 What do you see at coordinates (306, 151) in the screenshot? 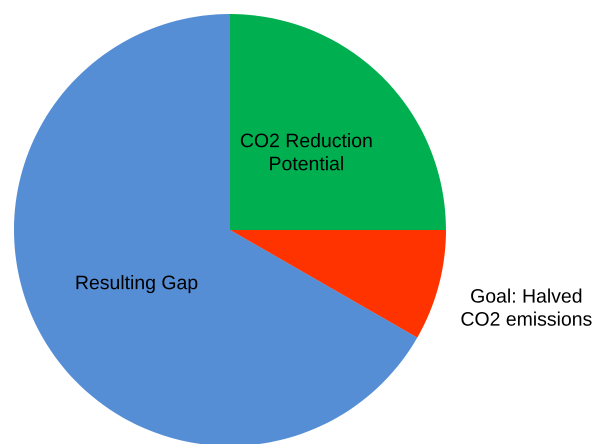
I see `slice-label: CO2 Reduction Potential` at bounding box center [306, 151].